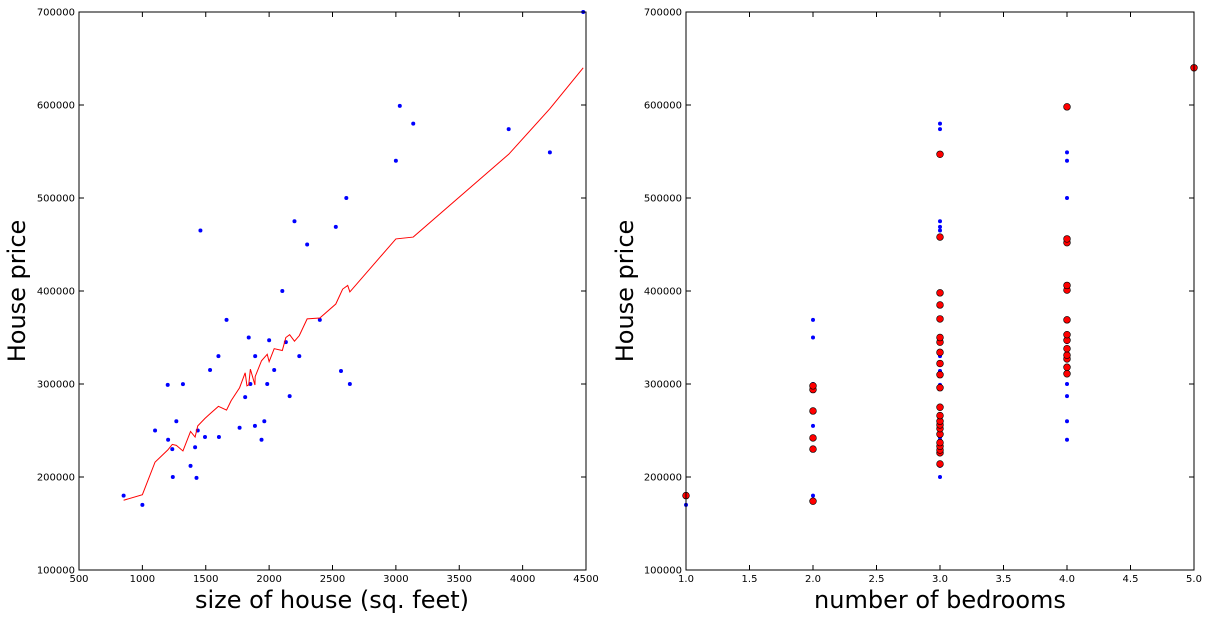  I want to click on left-x-tick-label: 1500, so click(205, 579).